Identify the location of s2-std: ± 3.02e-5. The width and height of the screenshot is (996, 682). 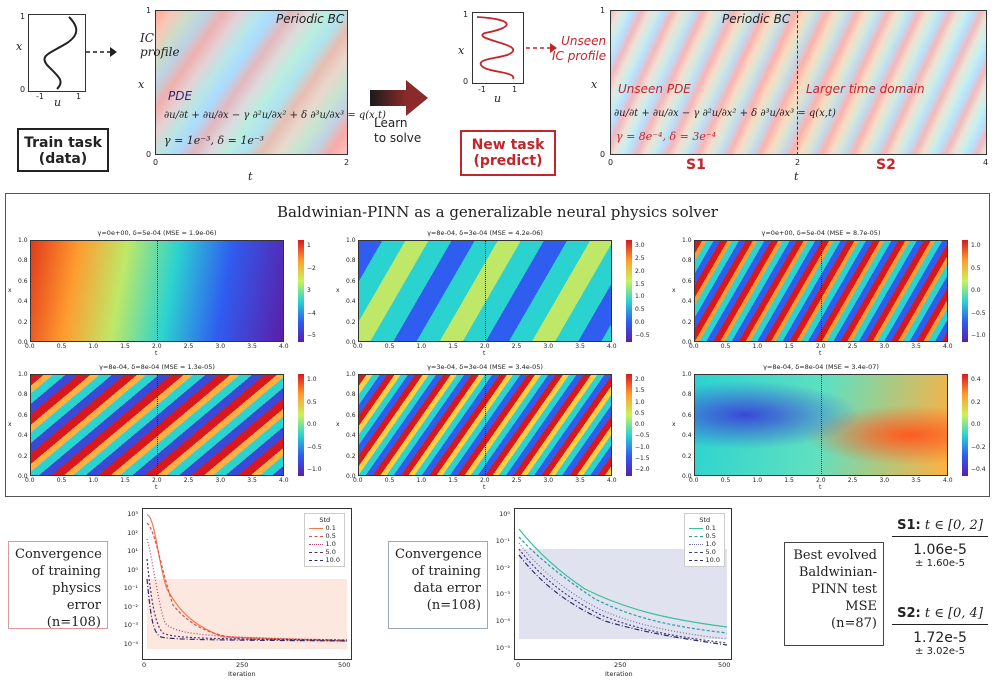
(940, 651).